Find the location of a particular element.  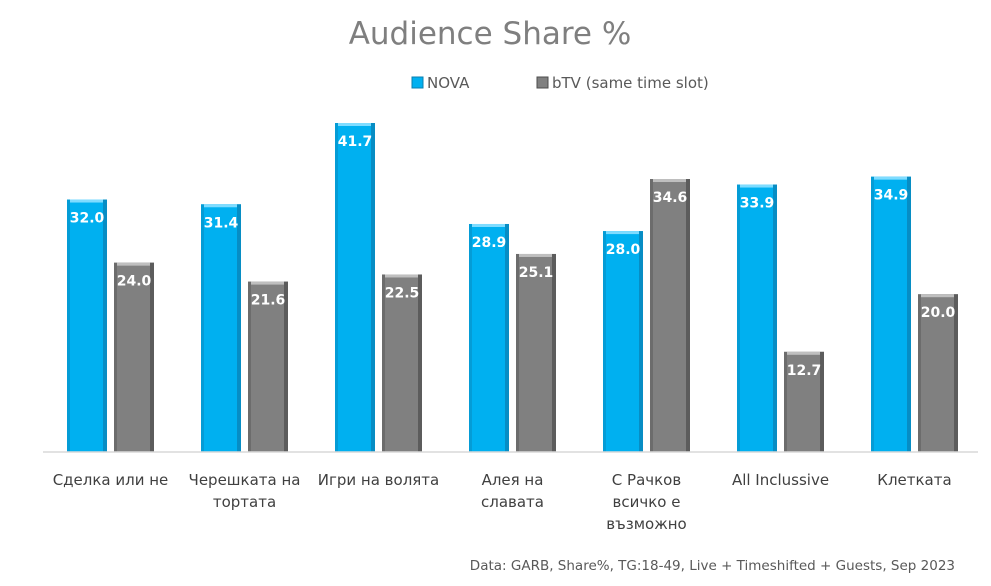

x-tick-label: всичко е is located at coordinates (647, 502).